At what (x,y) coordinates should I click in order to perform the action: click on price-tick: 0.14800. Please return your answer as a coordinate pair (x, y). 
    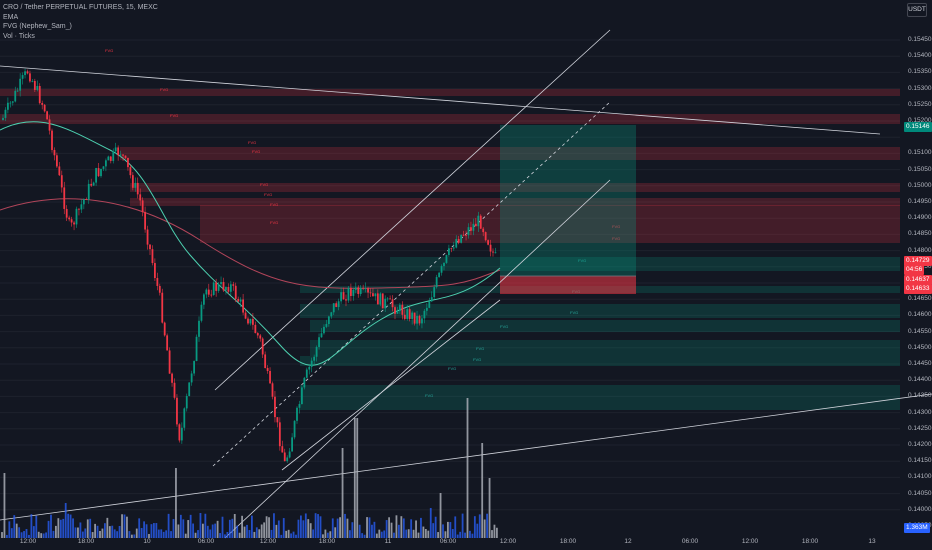
    Looking at the image, I should click on (920, 250).